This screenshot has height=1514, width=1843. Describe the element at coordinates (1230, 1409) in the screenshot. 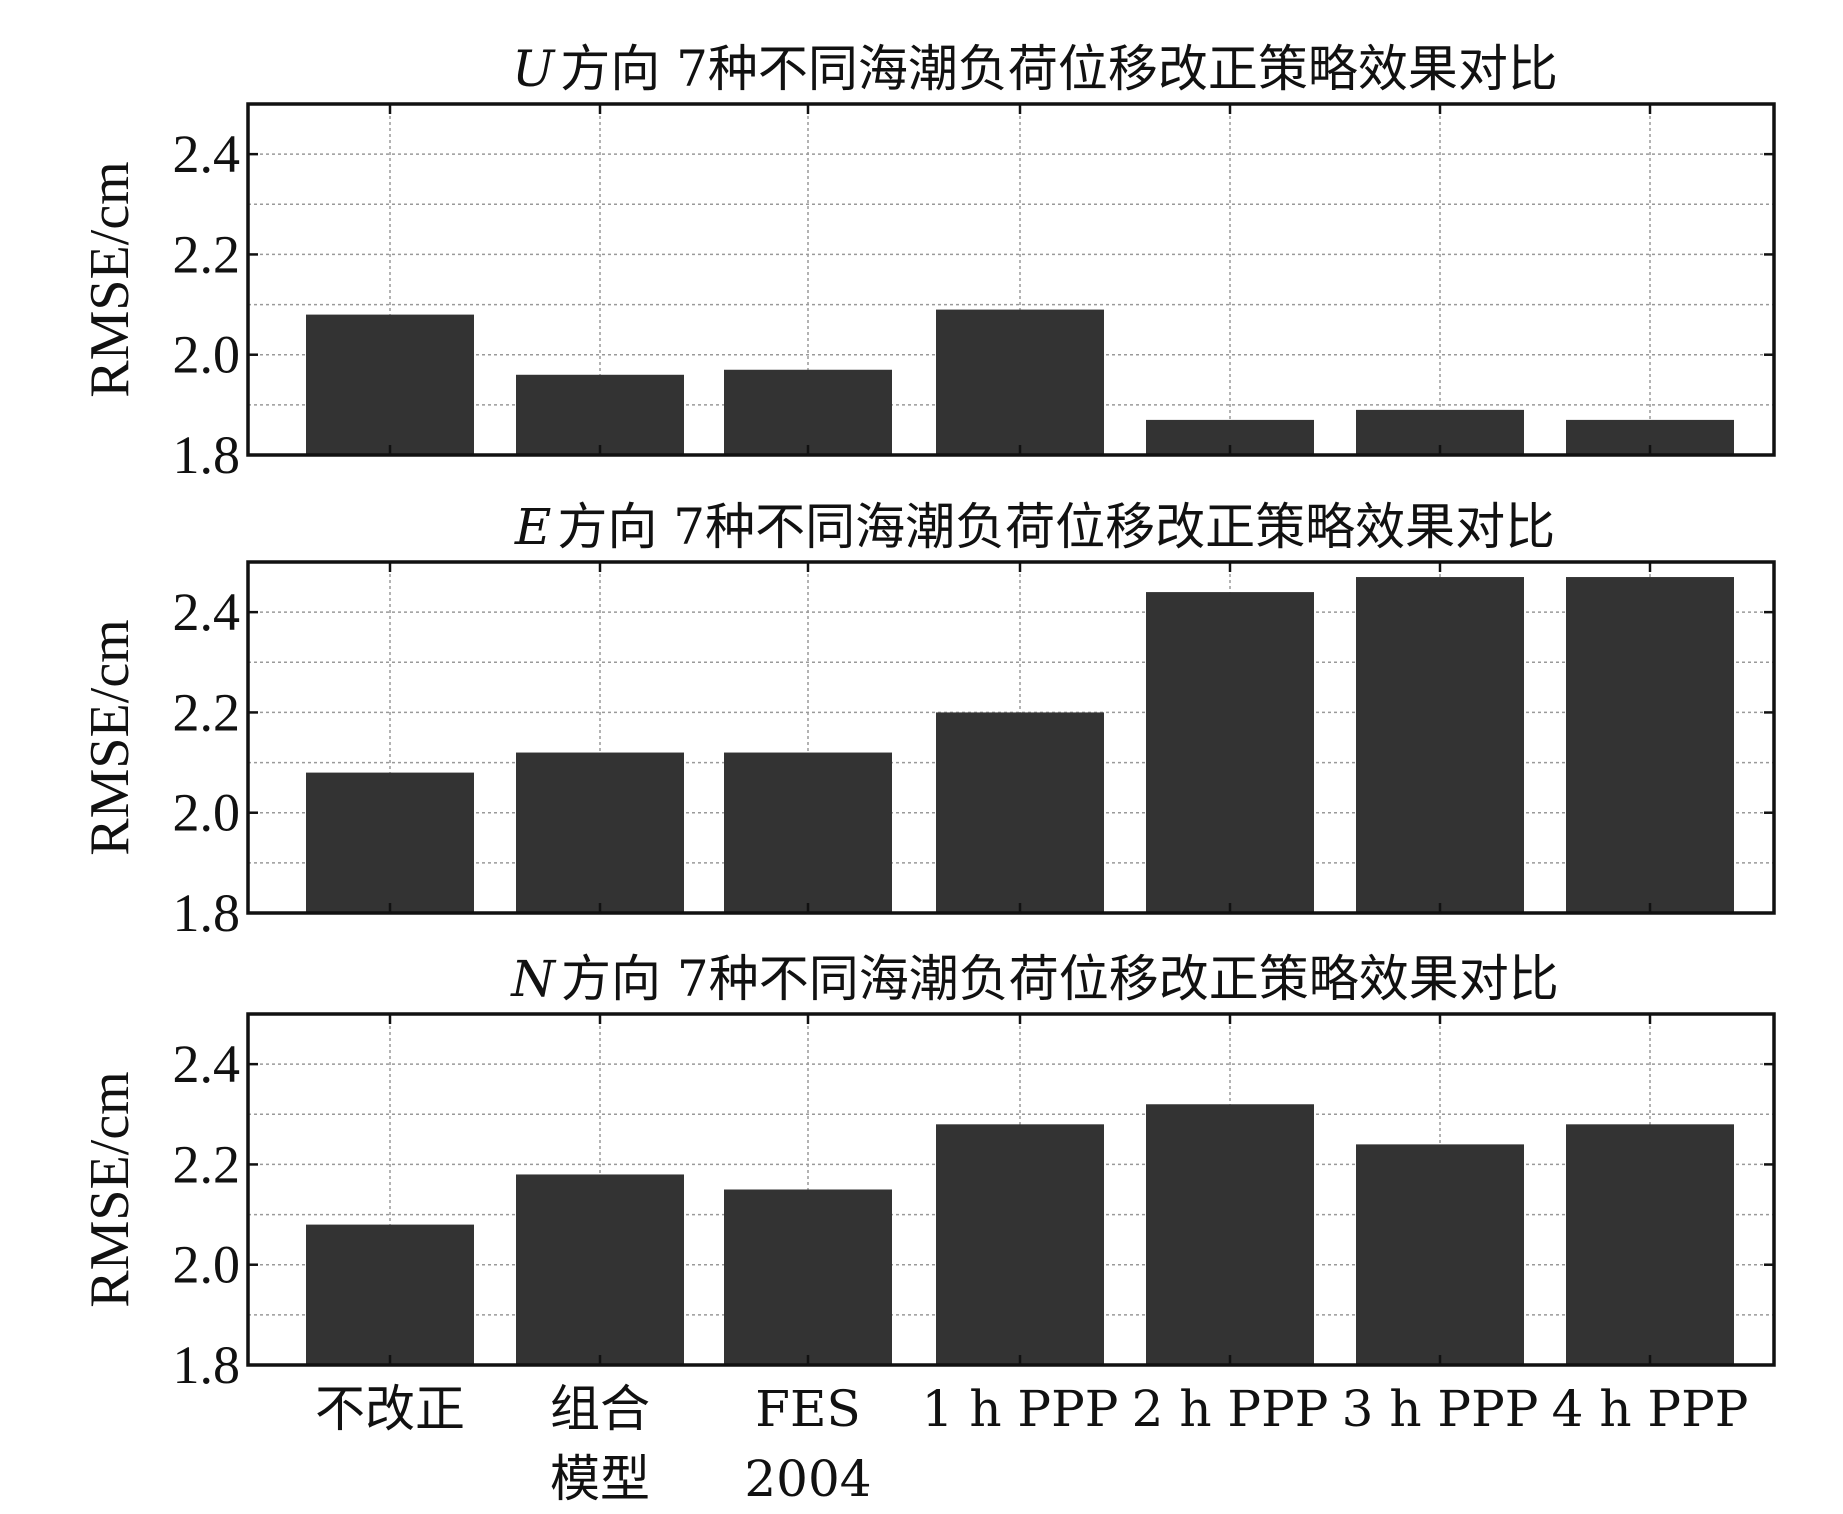

I see `x-tick-label: 2 h PPP` at that location.